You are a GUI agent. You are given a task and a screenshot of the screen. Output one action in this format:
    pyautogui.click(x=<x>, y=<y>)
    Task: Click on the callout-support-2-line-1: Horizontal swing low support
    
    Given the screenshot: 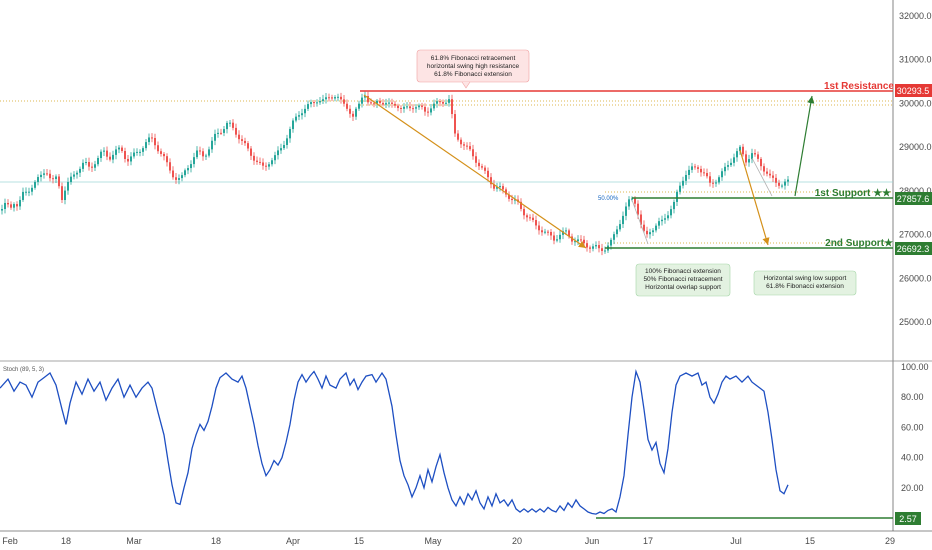 What is the action you would take?
    pyautogui.click(x=805, y=278)
    